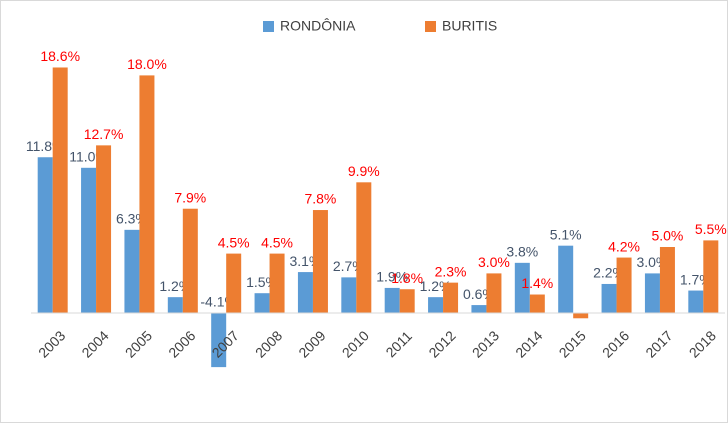  Describe the element at coordinates (318, 26) in the screenshot. I see `legend-label: RONDÔNIA` at that location.